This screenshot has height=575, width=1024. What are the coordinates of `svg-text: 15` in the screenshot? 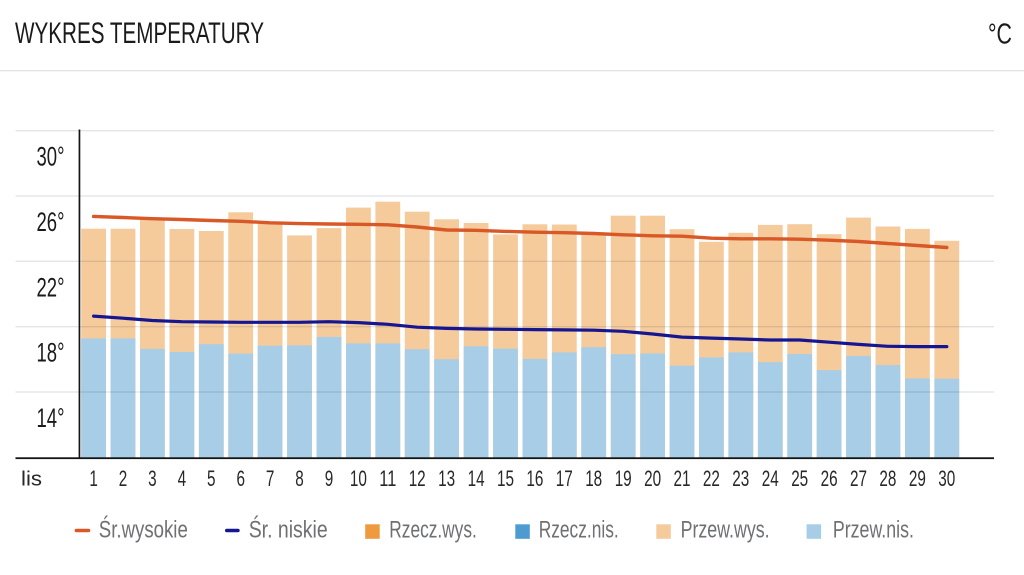 It's located at (505, 478).